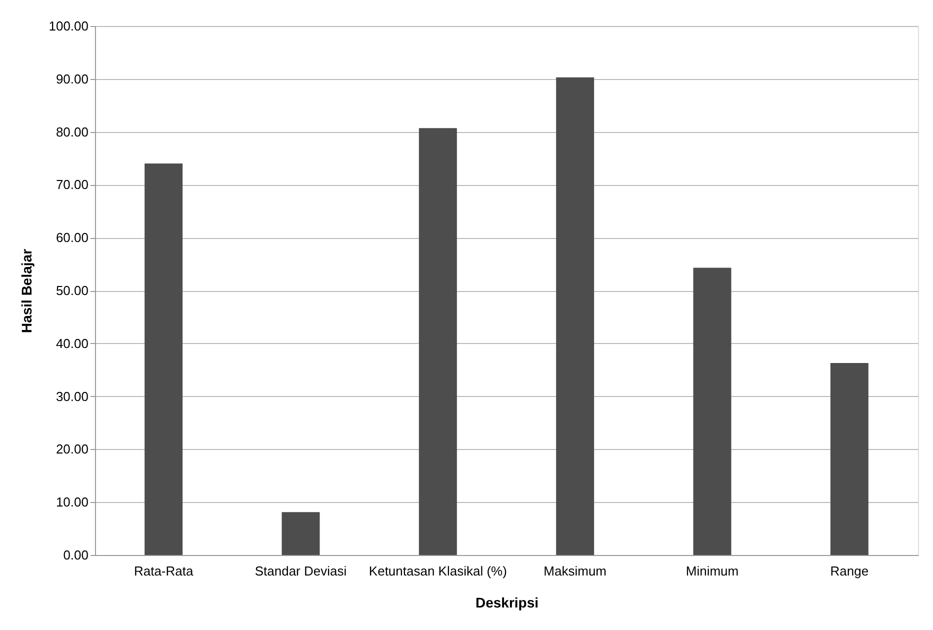 Image resolution: width=933 pixels, height=630 pixels. Describe the element at coordinates (507, 602) in the screenshot. I see `x-axis-title: Deskripsi` at that location.